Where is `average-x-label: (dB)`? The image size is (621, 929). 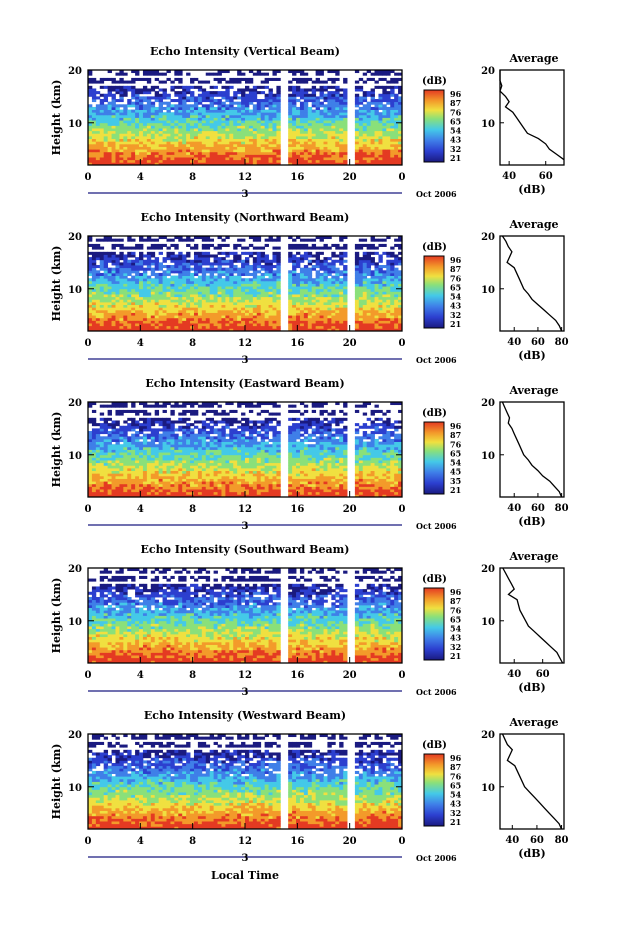
average-x-label: (dB) is located at coordinates (531, 189).